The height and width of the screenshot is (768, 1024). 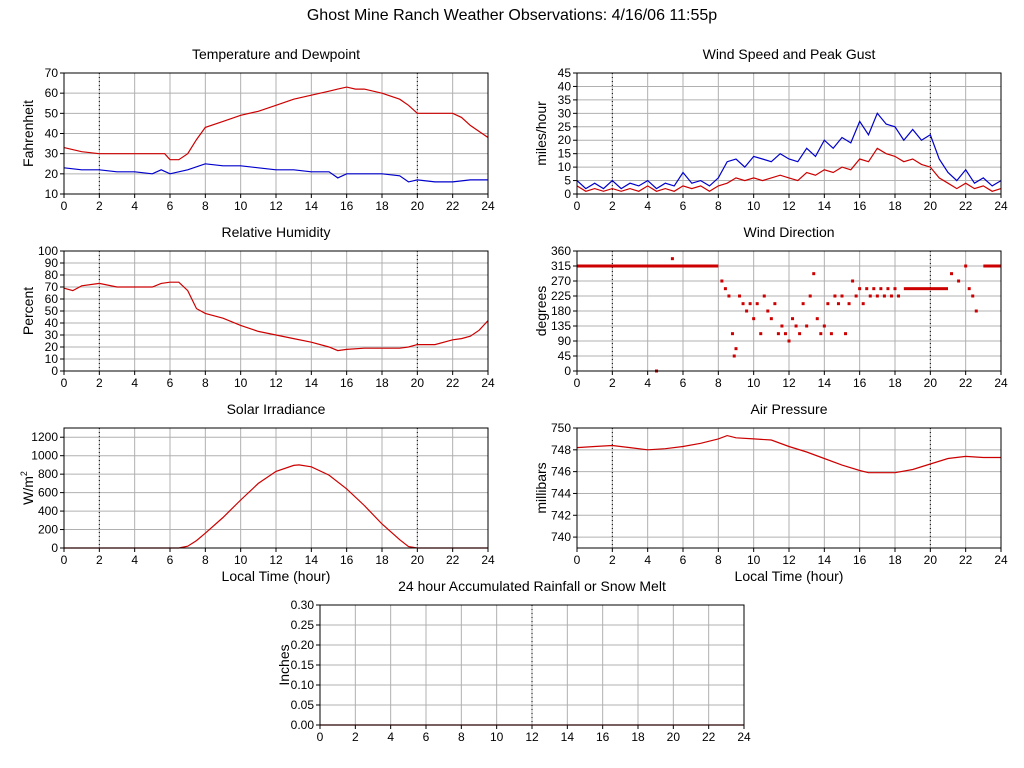 What do you see at coordinates (561, 266) in the screenshot?
I see `y-tick-label: 315` at bounding box center [561, 266].